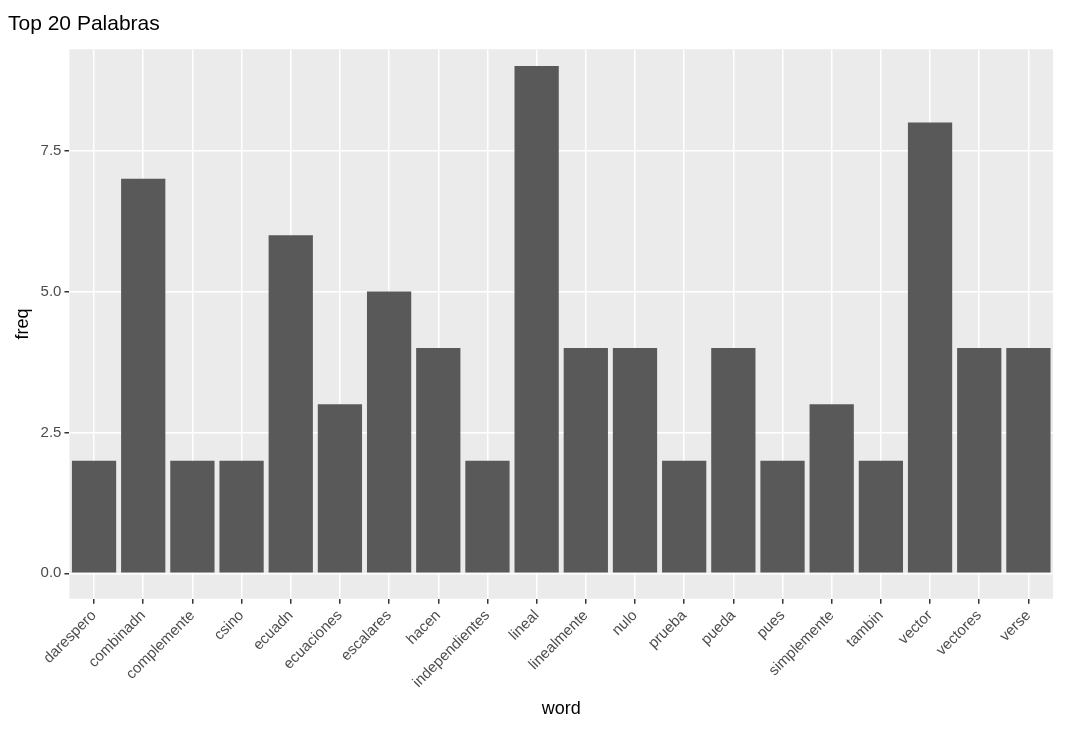 The height and width of the screenshot is (734, 1065). What do you see at coordinates (21, 324) in the screenshot?
I see `y-axis-title: freq` at bounding box center [21, 324].